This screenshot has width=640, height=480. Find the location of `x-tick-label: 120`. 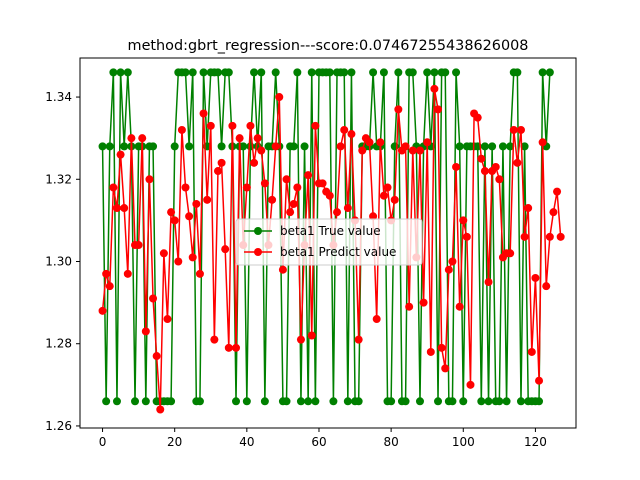

x-tick-label: 120 is located at coordinates (535, 442).